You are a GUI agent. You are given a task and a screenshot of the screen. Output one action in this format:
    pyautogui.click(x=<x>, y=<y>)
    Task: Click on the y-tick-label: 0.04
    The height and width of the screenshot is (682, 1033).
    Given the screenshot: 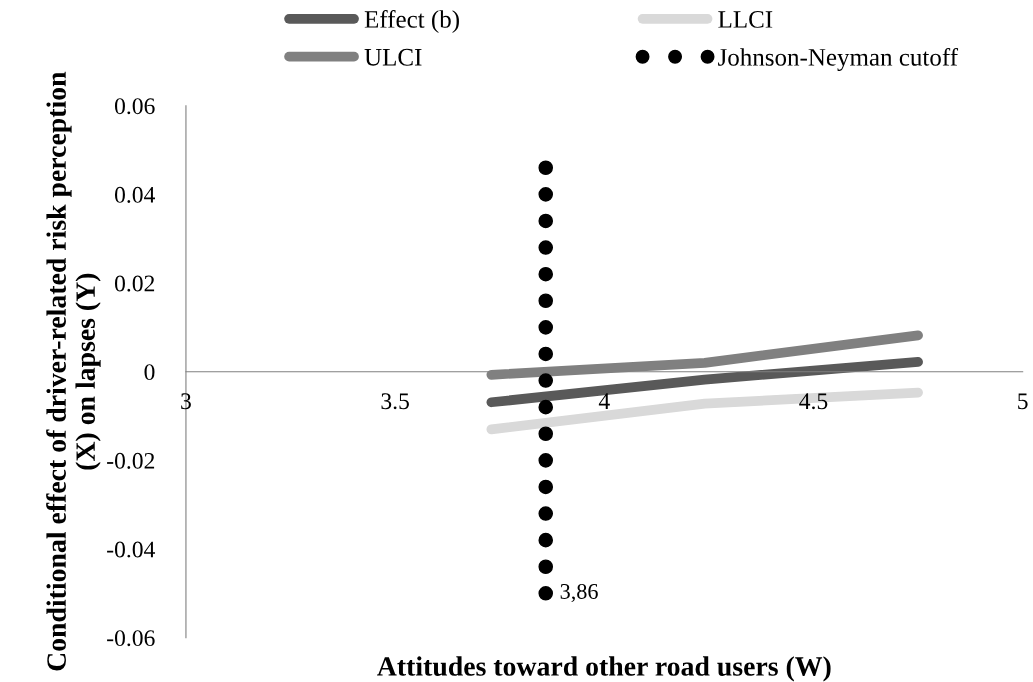 What is the action you would take?
    pyautogui.click(x=135, y=194)
    